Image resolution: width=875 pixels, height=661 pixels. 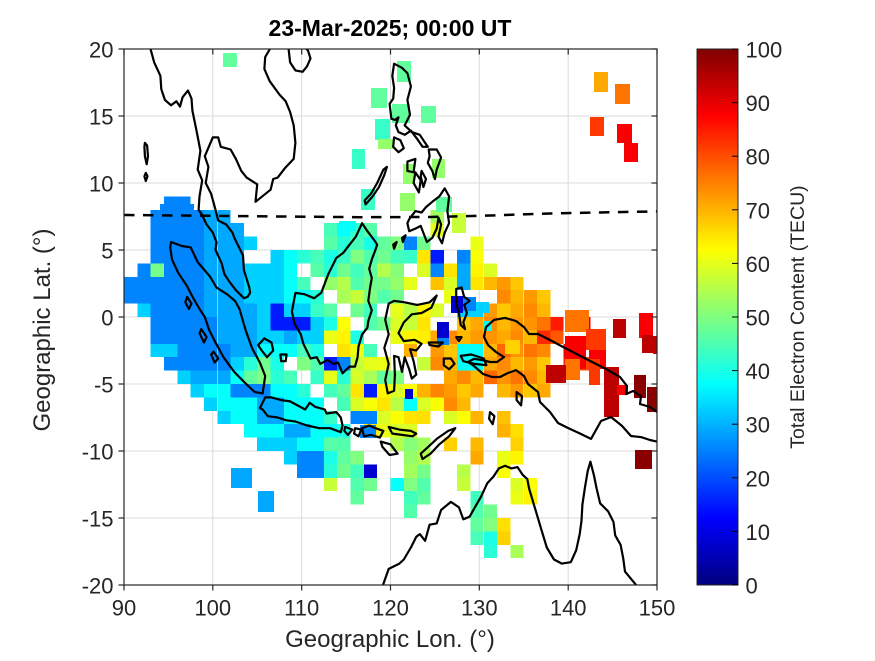 I want to click on svg-text: Geographic Lat. (°), so click(x=42, y=329).